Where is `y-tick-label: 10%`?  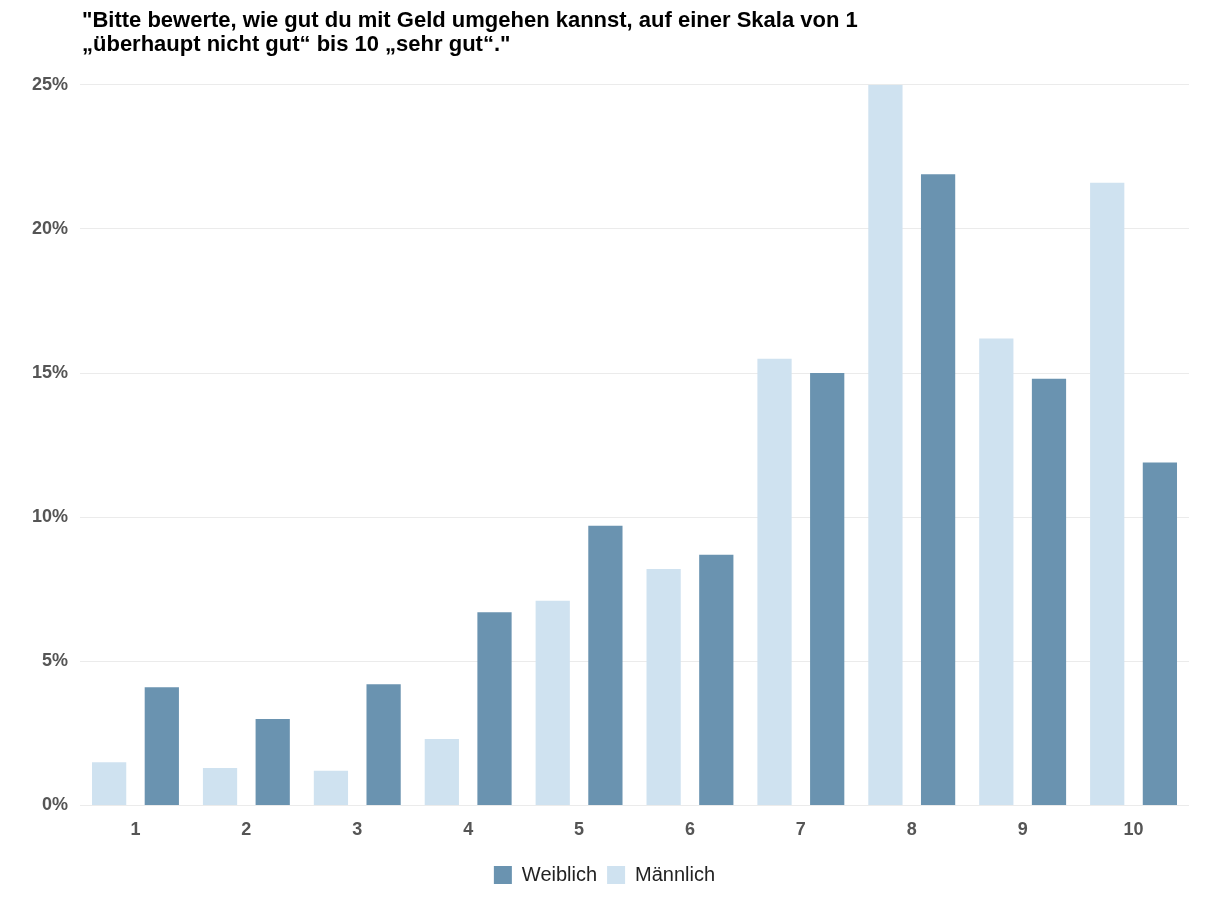
y-tick-label: 10% is located at coordinates (50, 516).